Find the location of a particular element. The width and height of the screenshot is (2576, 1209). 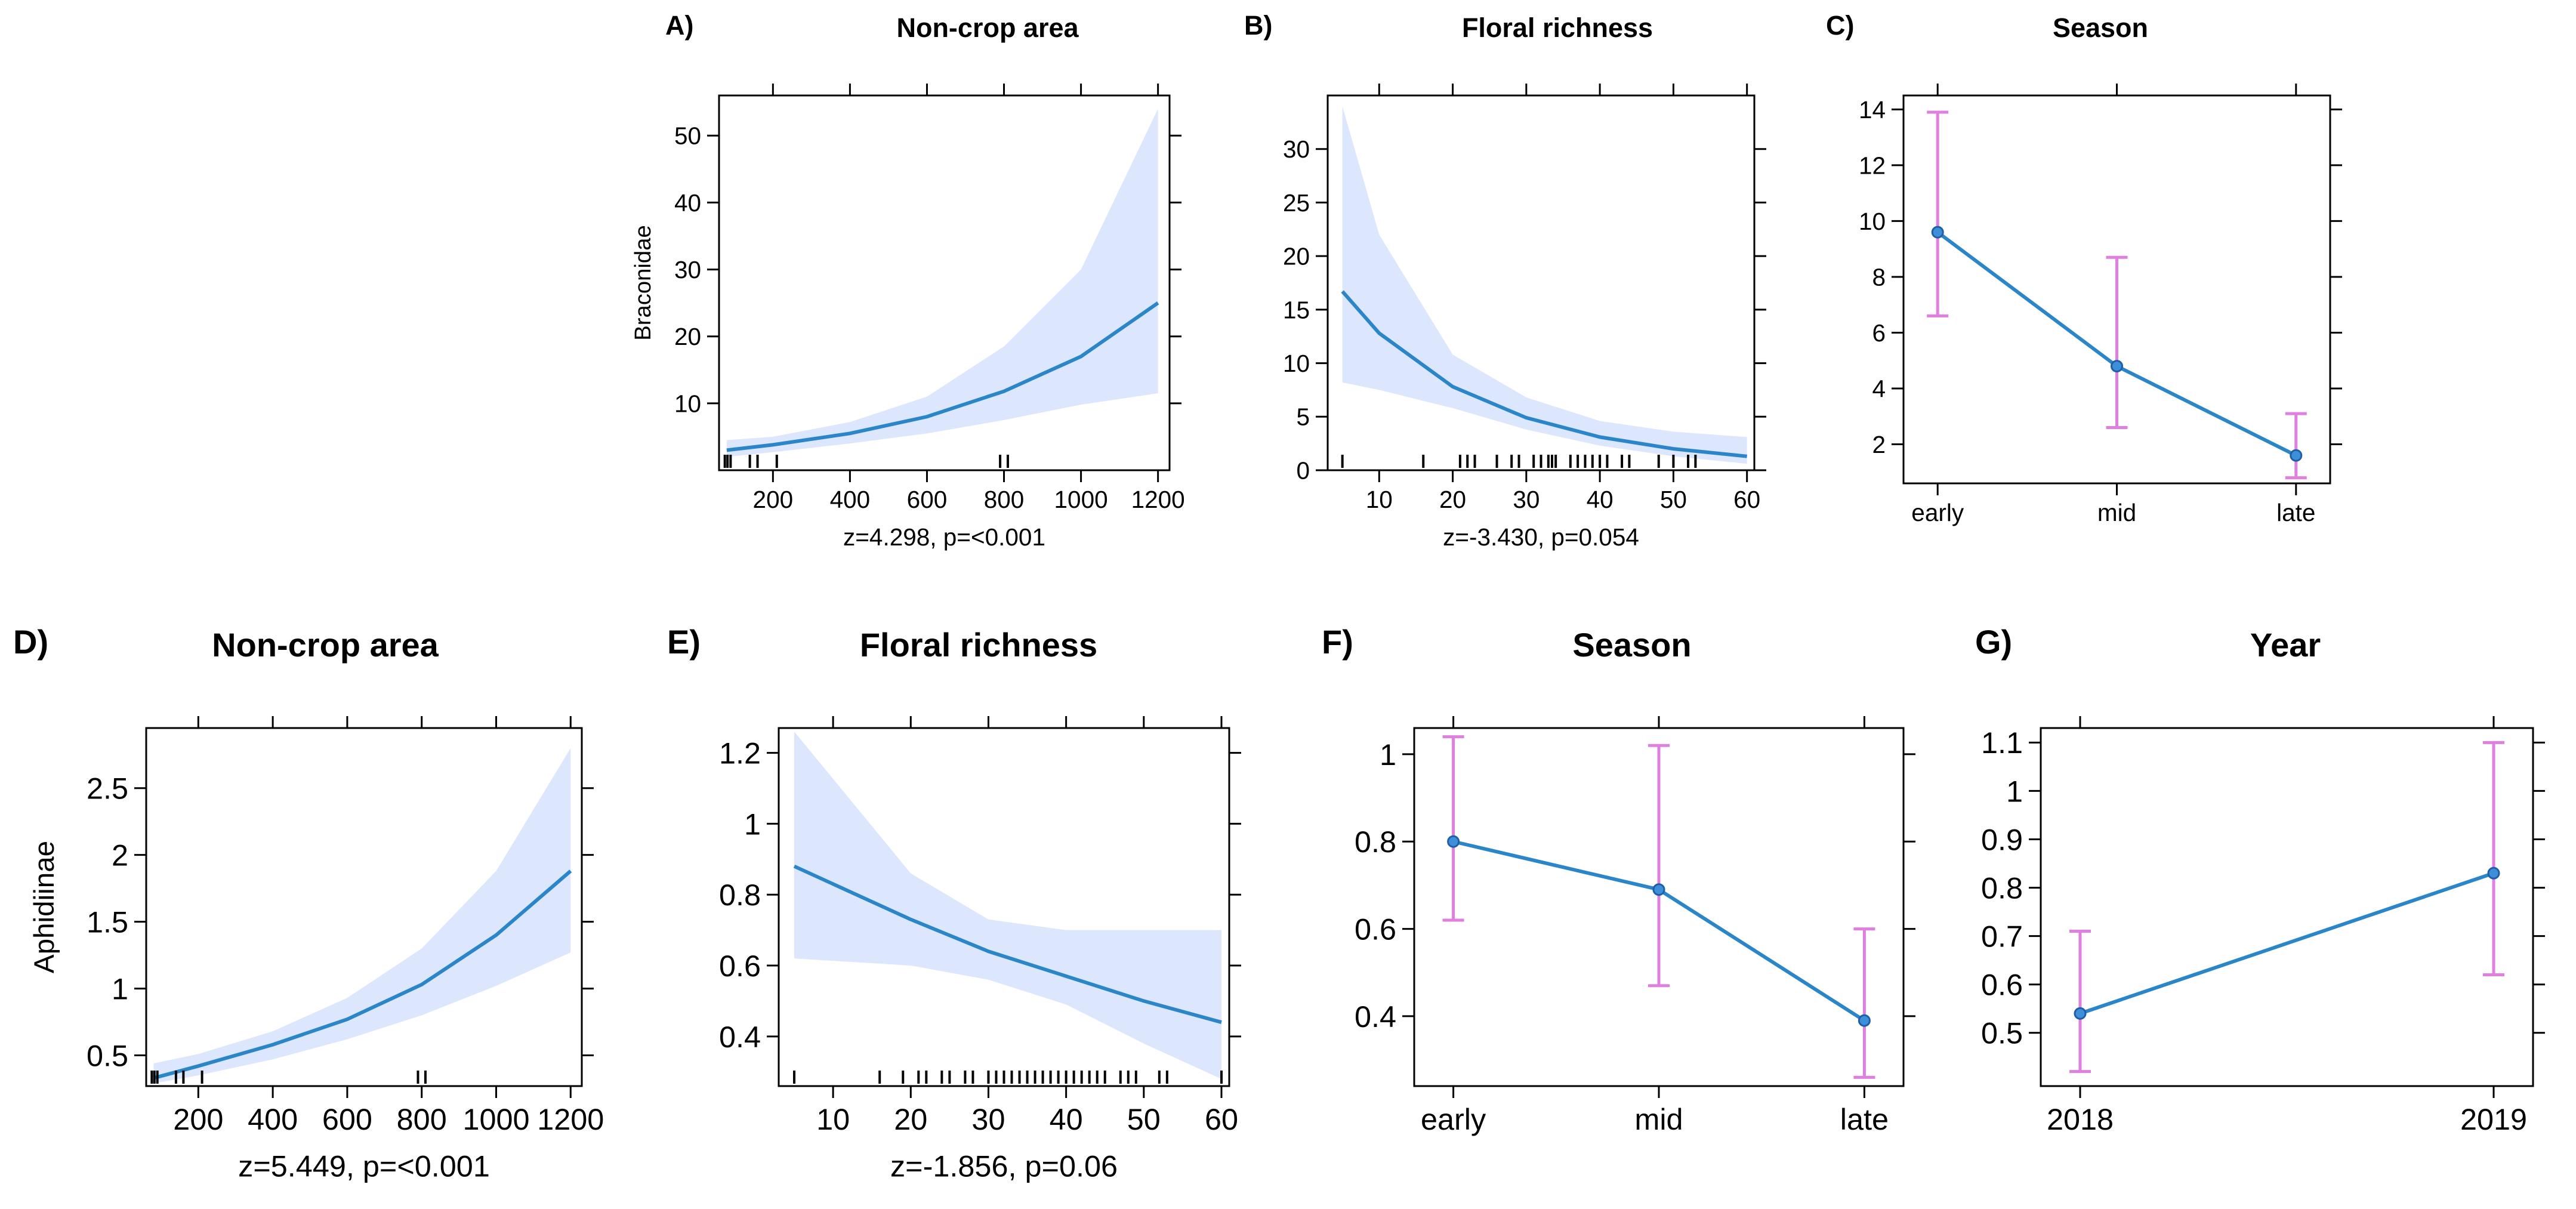

x-tick-label: 1000 is located at coordinates (496, 1119).